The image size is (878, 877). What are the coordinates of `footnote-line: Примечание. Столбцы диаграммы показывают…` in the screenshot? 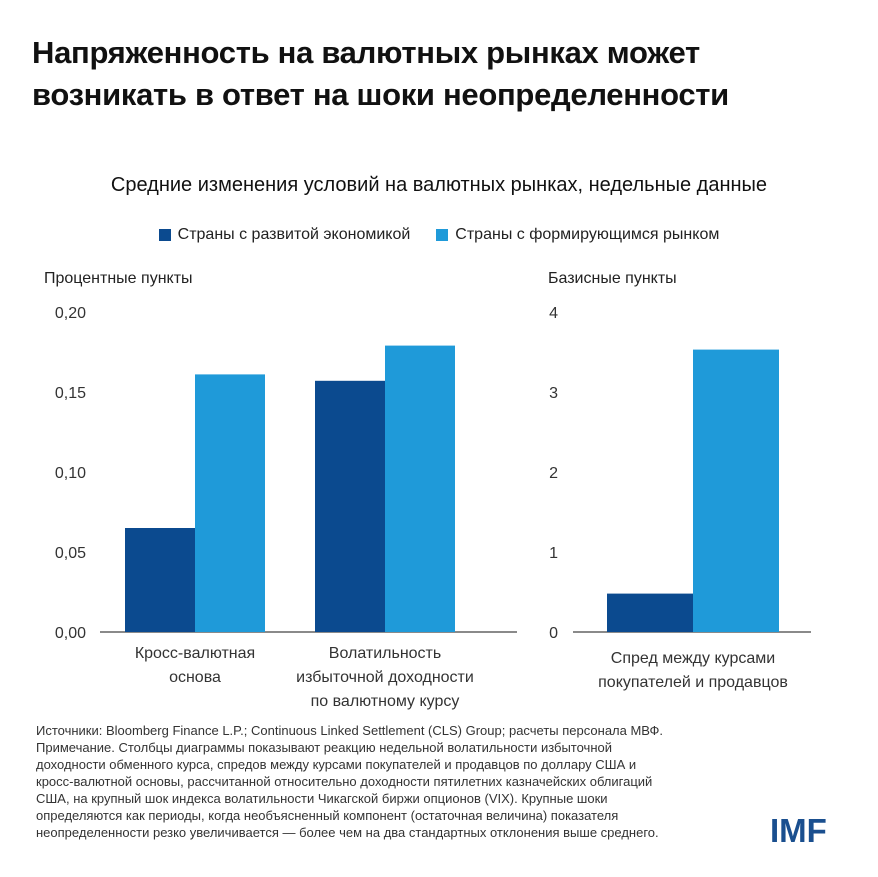 It's located at (324, 747).